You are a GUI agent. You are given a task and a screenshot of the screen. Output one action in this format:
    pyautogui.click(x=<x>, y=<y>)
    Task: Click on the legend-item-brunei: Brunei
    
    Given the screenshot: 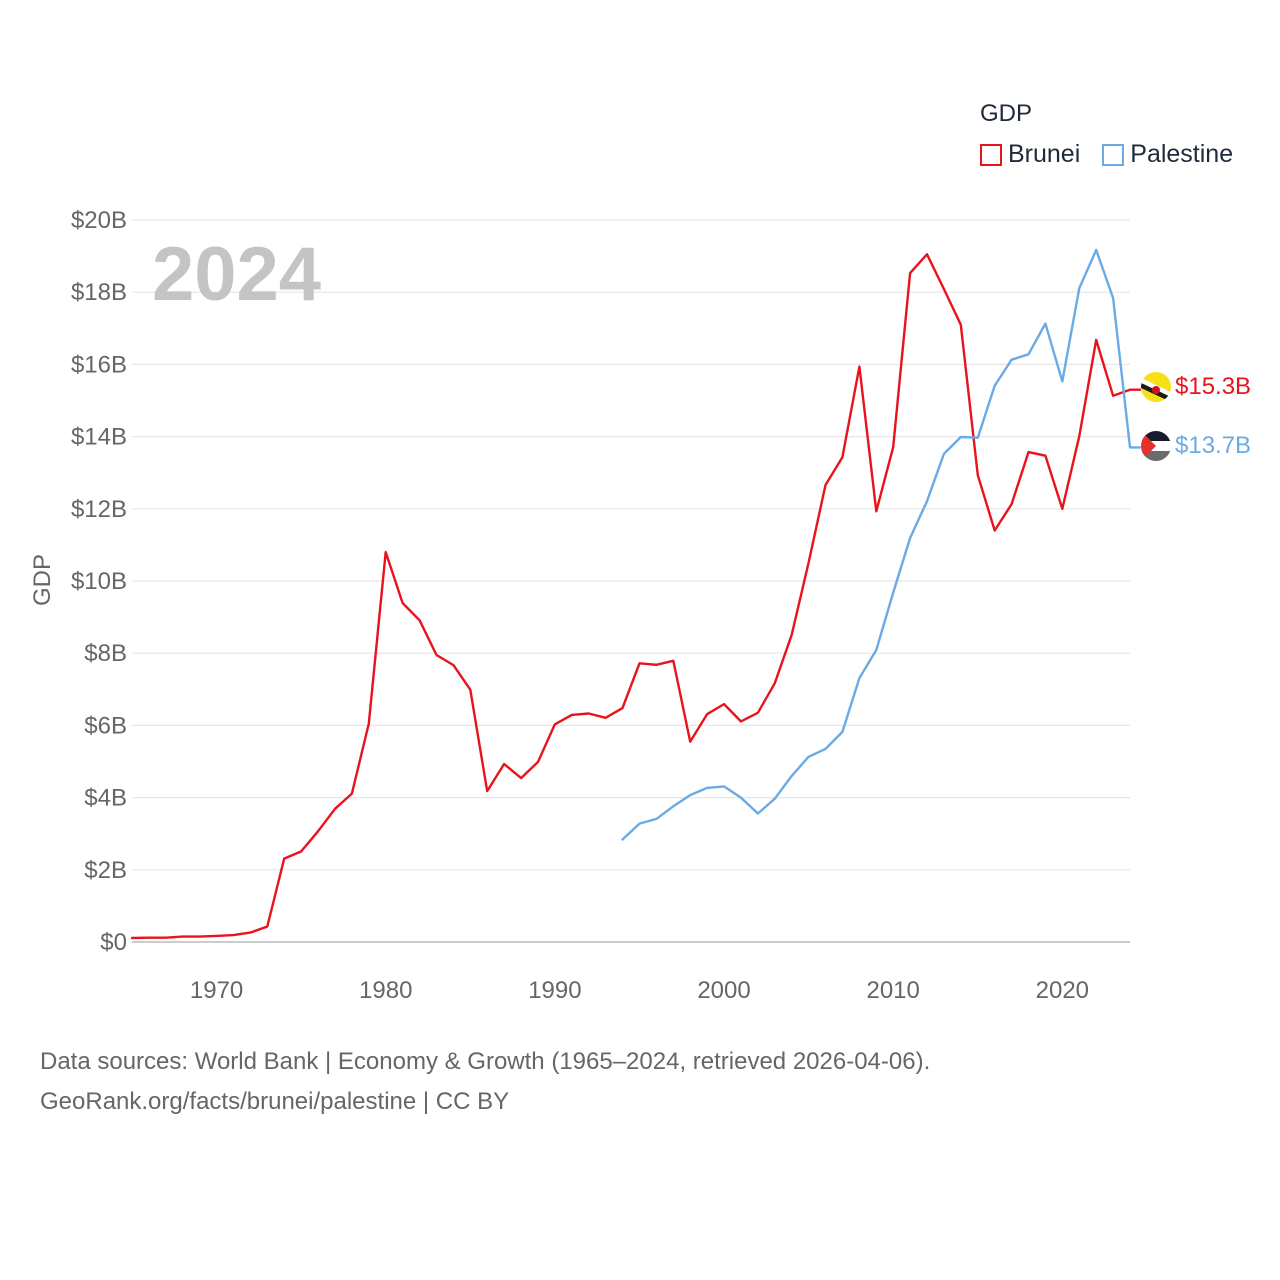 What is the action you would take?
    pyautogui.click(x=1030, y=154)
    